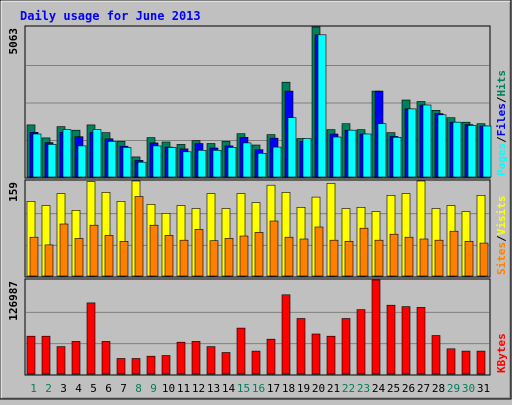 The height and width of the screenshot is (405, 512). Describe the element at coordinates (78, 388) in the screenshot. I see `x-tick-label-day-4: 4` at that location.